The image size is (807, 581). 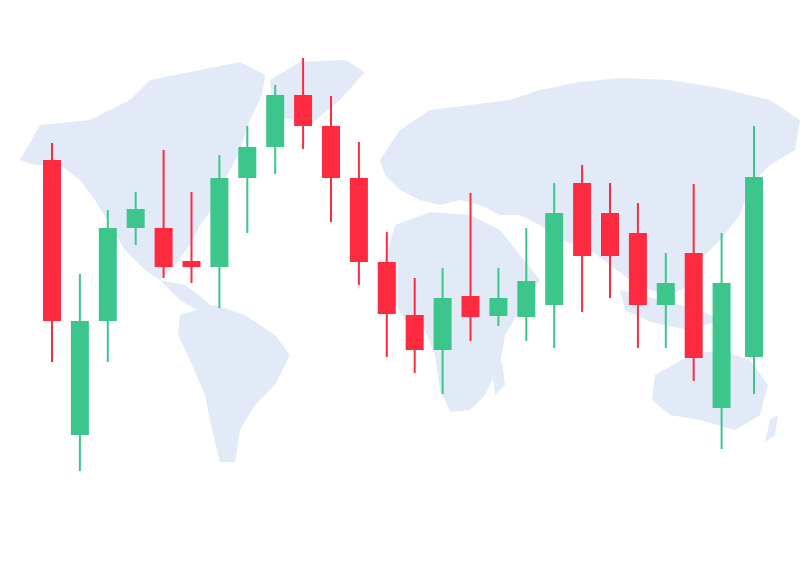 What do you see at coordinates (771, 428) in the screenshot?
I see `new-zealand-shape` at bounding box center [771, 428].